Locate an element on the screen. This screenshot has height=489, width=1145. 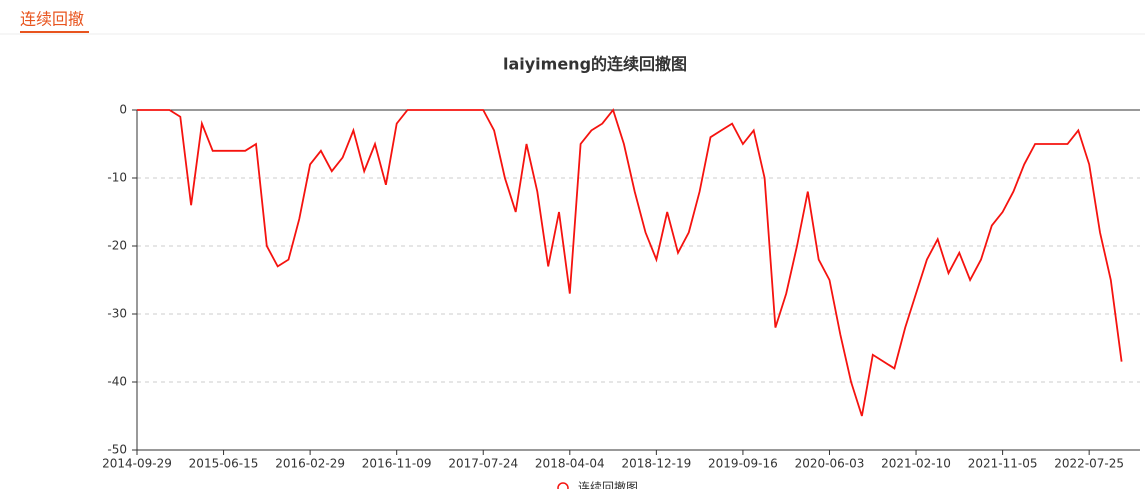
y-tick-label: -10 is located at coordinates (117, 178).